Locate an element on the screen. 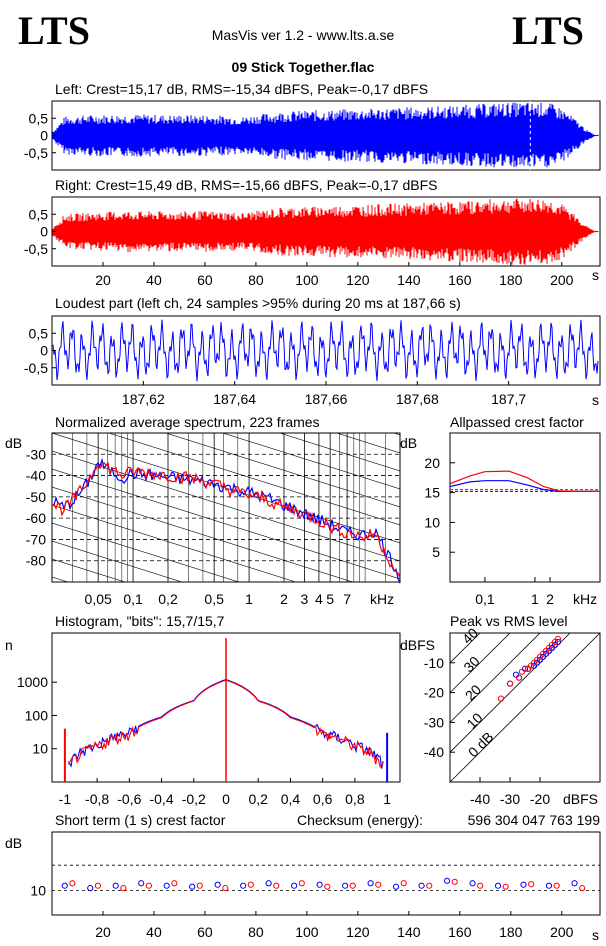 The image size is (606, 946). spectrum-ytick-label: -30 is located at coordinates (36, 454).